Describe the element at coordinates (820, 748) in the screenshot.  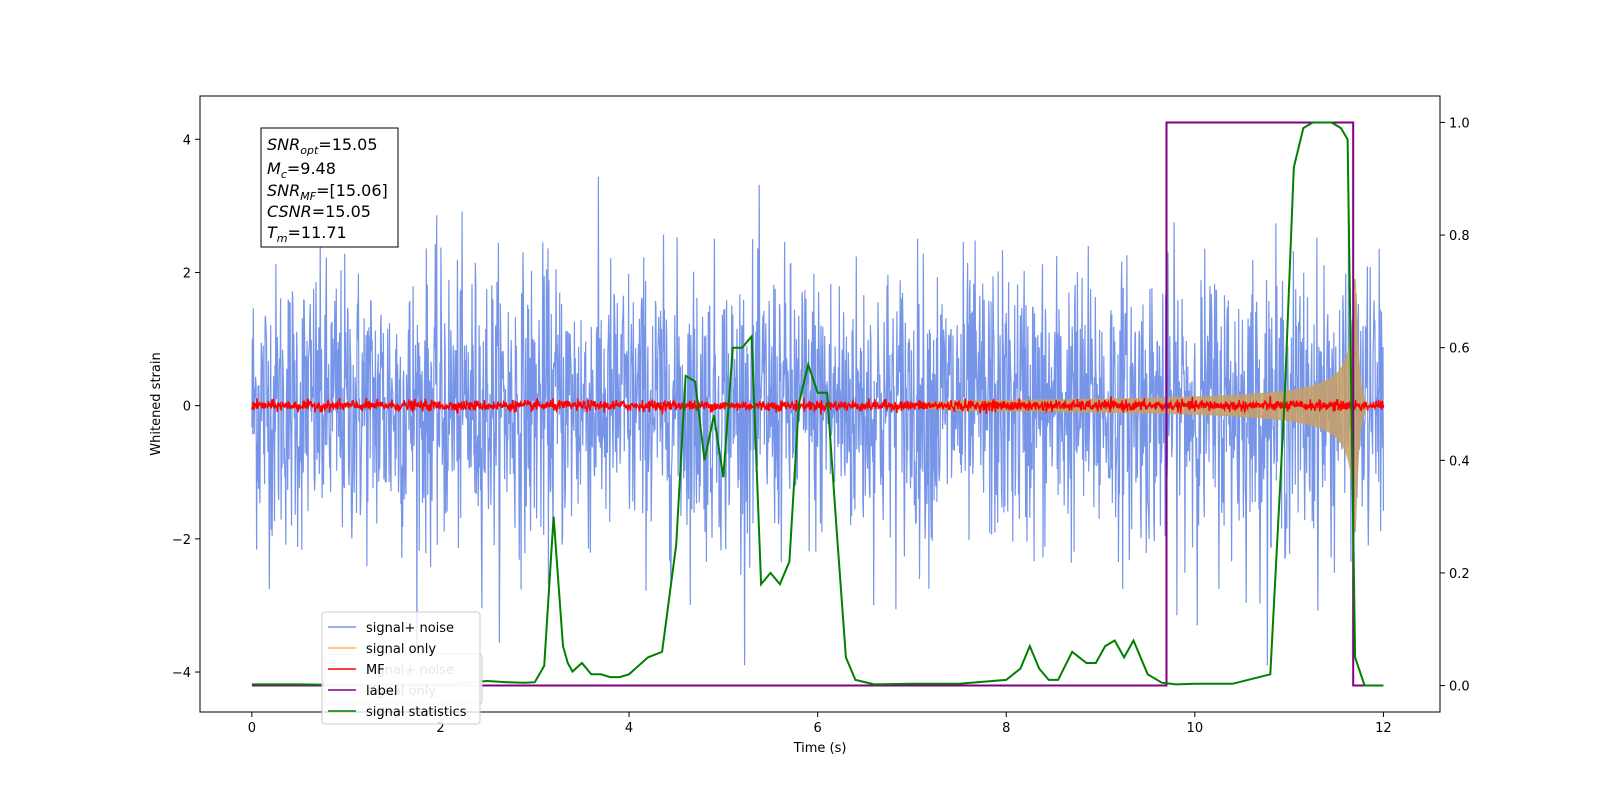
I see `x-axis-label: Time (s)` at that location.